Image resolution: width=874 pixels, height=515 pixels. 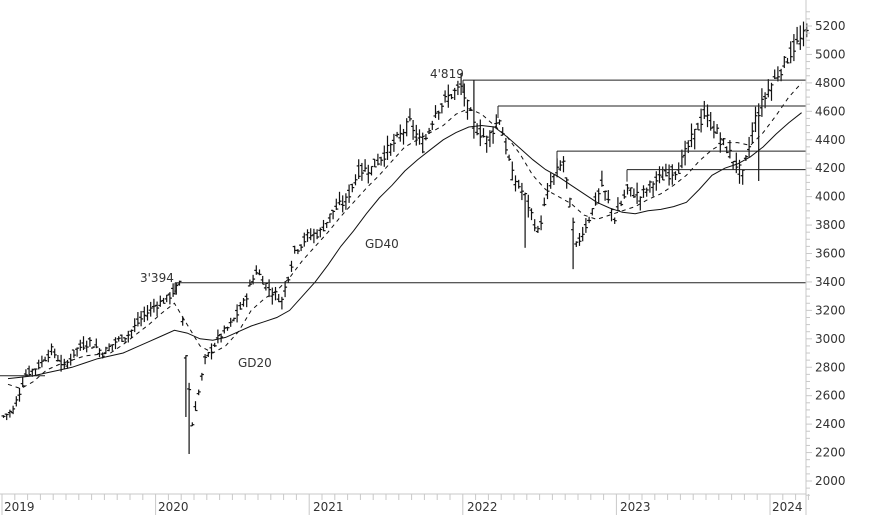 What do you see at coordinates (157, 278) in the screenshot?
I see `annotation-high-2020: 3'394` at bounding box center [157, 278].